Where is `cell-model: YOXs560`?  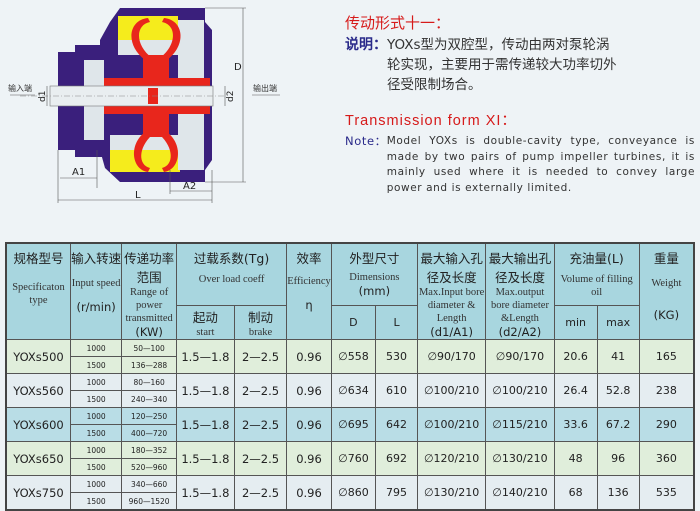
cell-model: YOXs560 is located at coordinates (38, 390).